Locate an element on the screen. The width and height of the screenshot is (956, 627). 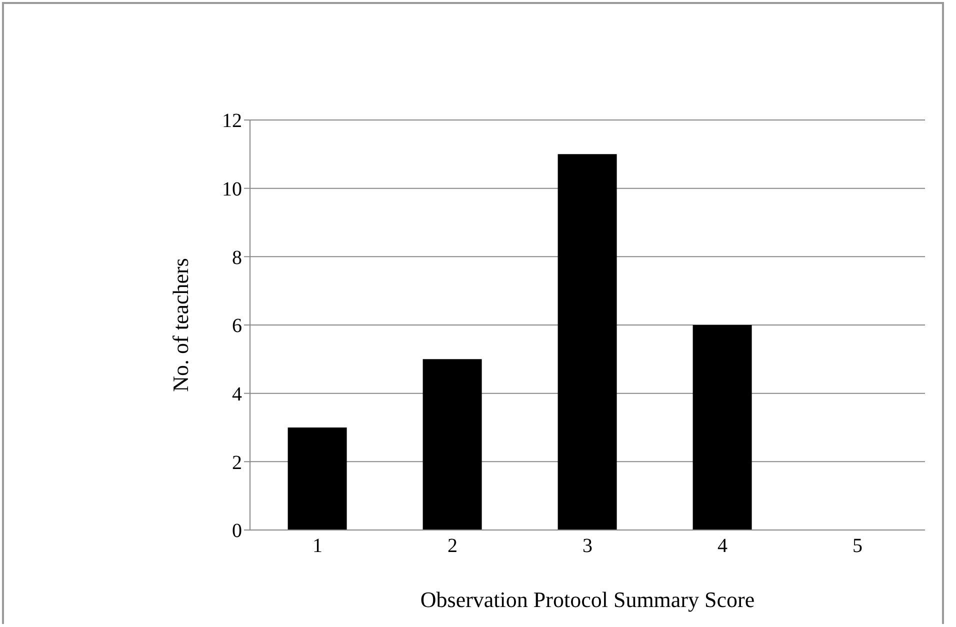
y-tick-label: 10 is located at coordinates (232, 189).